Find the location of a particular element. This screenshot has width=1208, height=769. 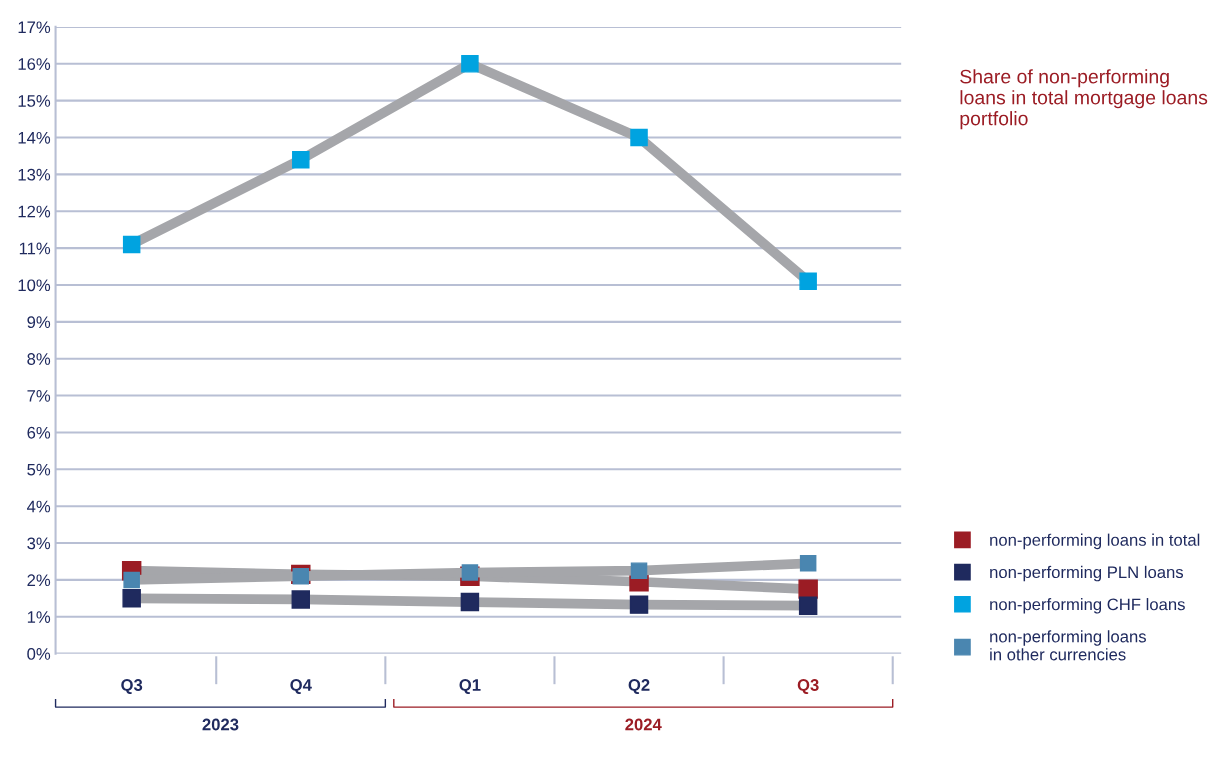

y-tick-label: 5% is located at coordinates (39, 469).